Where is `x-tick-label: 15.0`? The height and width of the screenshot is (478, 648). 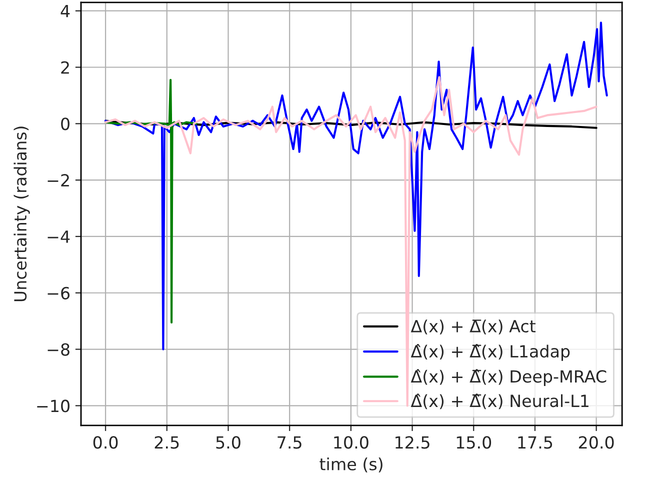 x-tick-label: 15.0 is located at coordinates (474, 442).